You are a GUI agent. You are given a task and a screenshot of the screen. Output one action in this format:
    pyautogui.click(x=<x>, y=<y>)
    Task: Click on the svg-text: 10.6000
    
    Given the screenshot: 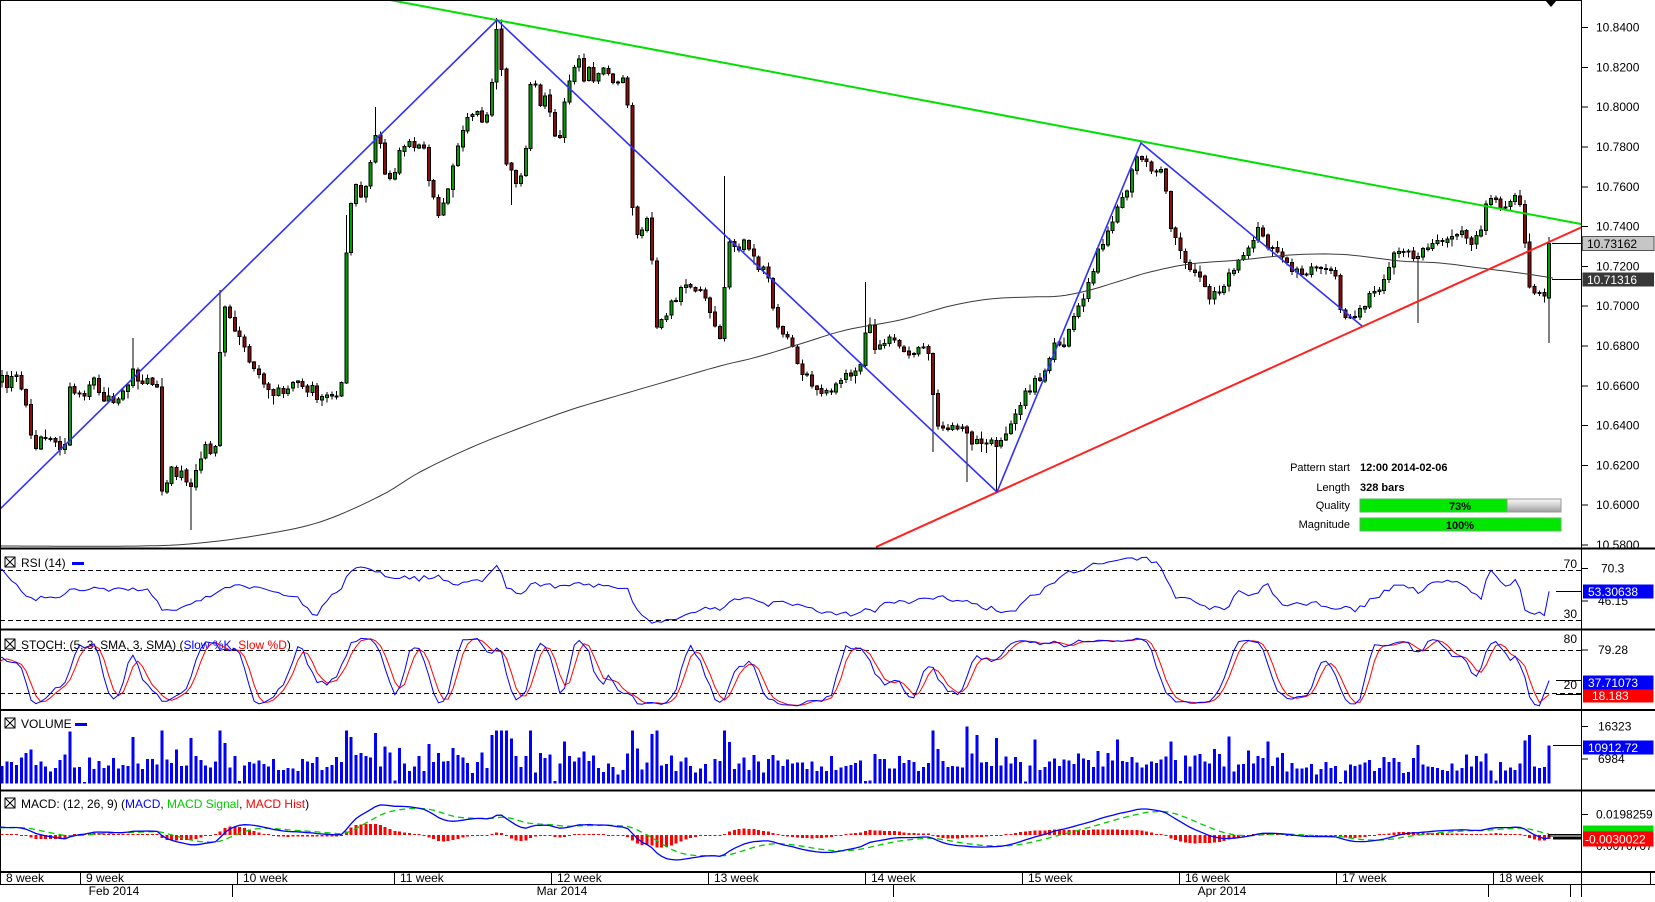 What is the action you would take?
    pyautogui.click(x=1618, y=505)
    